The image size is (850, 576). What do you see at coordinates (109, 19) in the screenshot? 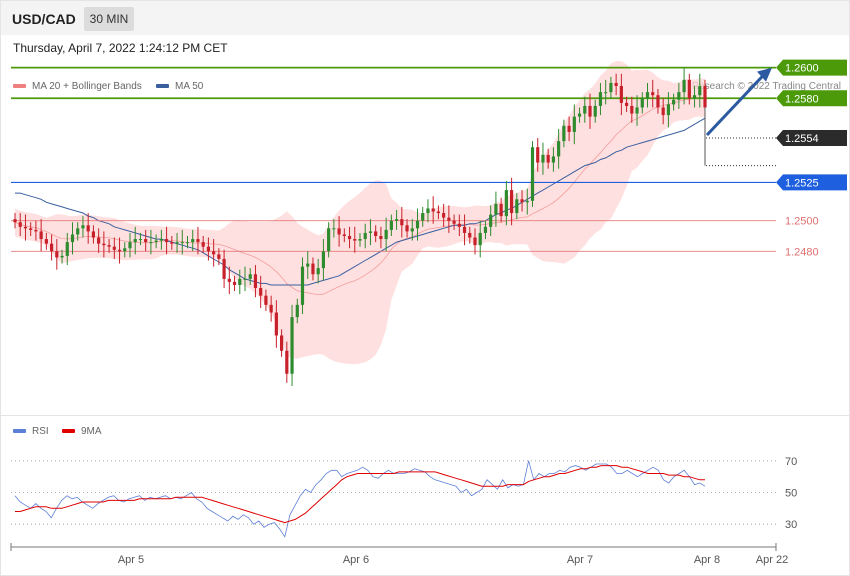
I see `timeframe-button: 30 MIN` at bounding box center [109, 19].